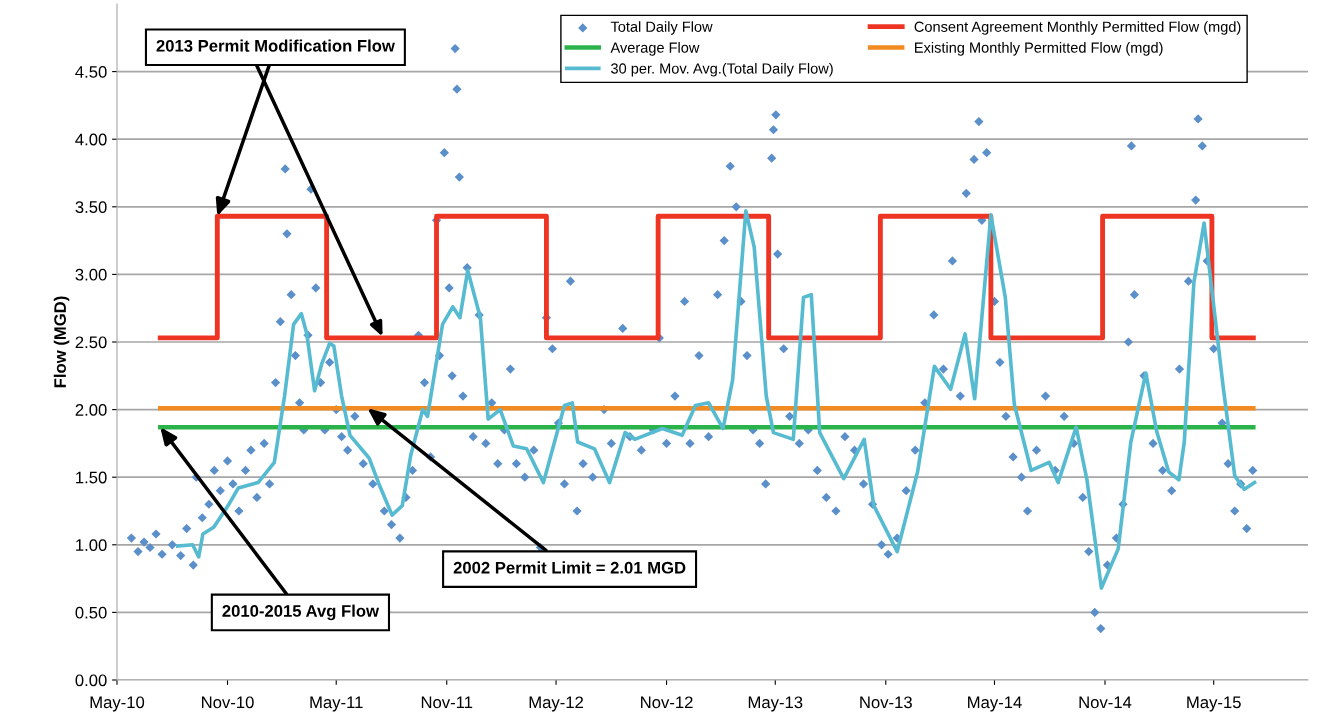  What do you see at coordinates (556, 704) in the screenshot?
I see `x-tick-label: May-12` at bounding box center [556, 704].